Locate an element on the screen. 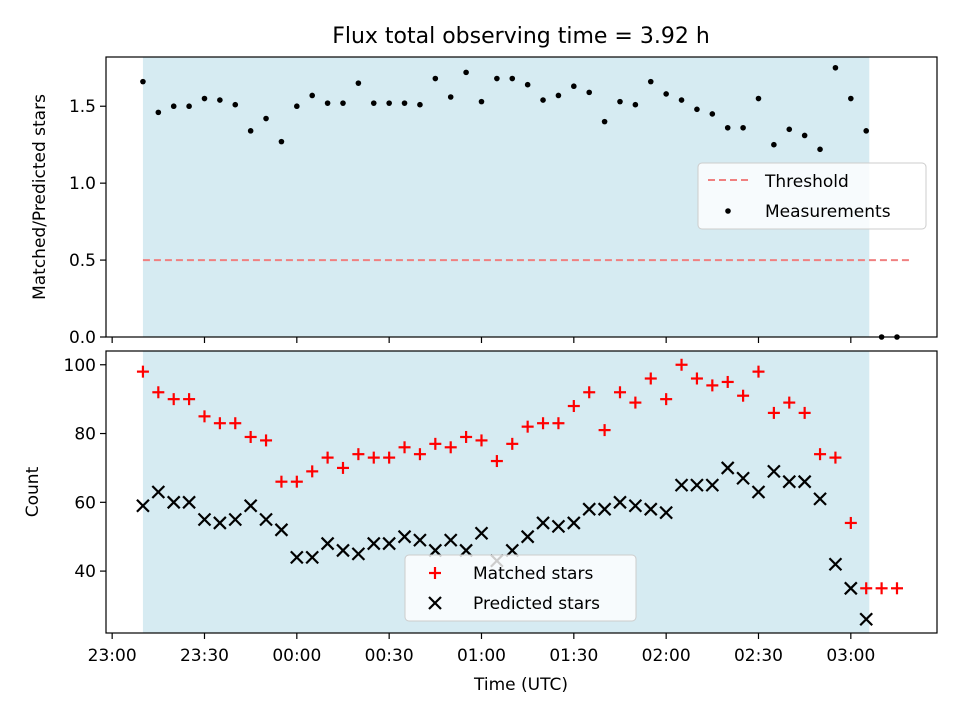 The image size is (960, 720). top-legend-box is located at coordinates (812, 196).